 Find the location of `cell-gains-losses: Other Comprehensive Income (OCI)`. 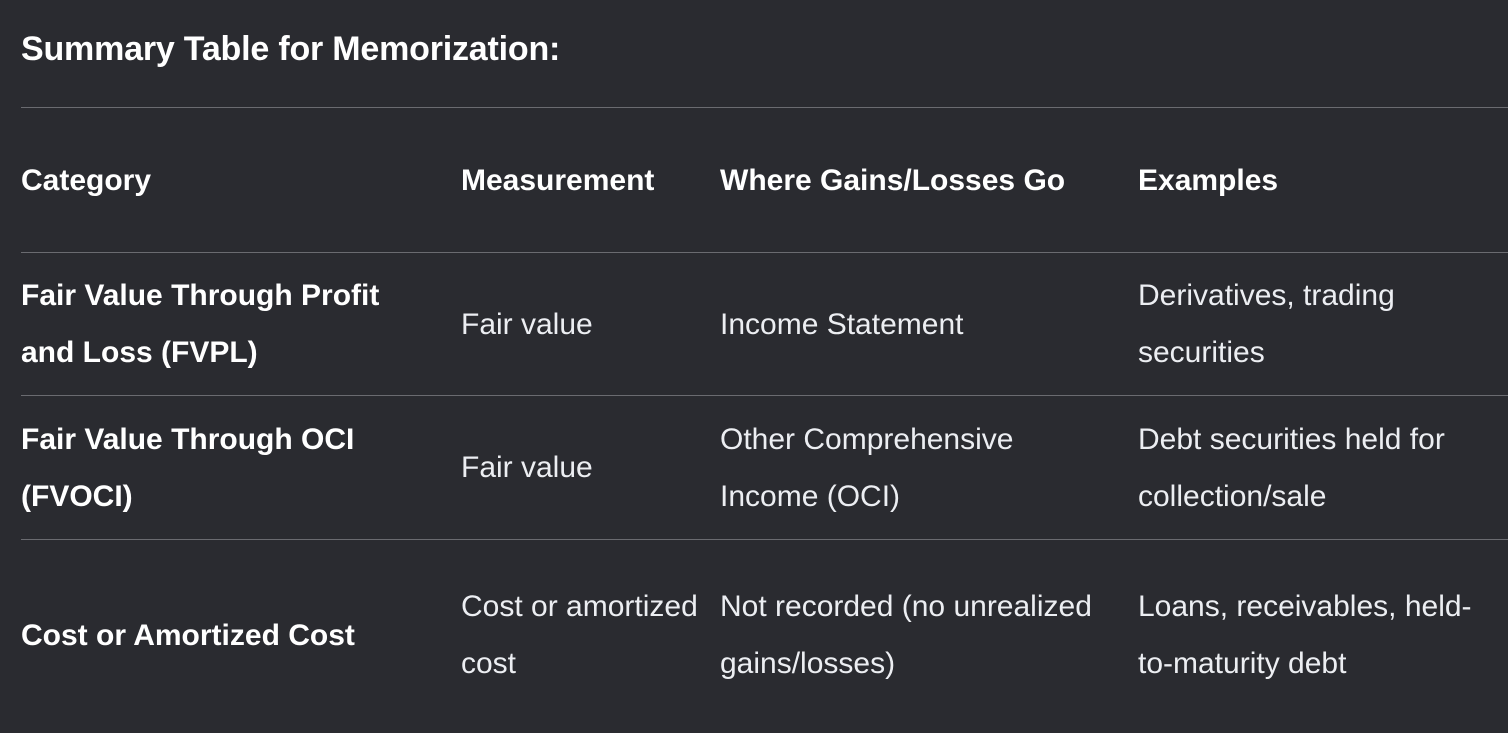

cell-gains-losses: Other Comprehensive Income (OCI) is located at coordinates (867, 467).